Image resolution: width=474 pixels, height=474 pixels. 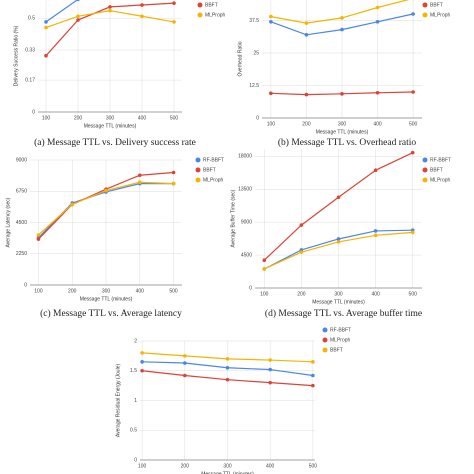 What do you see at coordinates (245, 190) in the screenshot?
I see `y-tick-label: 13500` at bounding box center [245, 190].